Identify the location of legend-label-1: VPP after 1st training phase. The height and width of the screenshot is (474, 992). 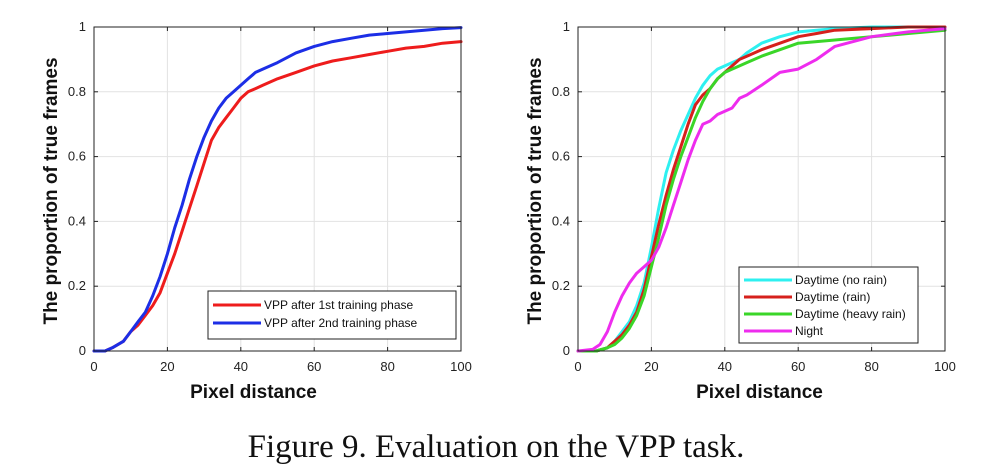
(339, 305).